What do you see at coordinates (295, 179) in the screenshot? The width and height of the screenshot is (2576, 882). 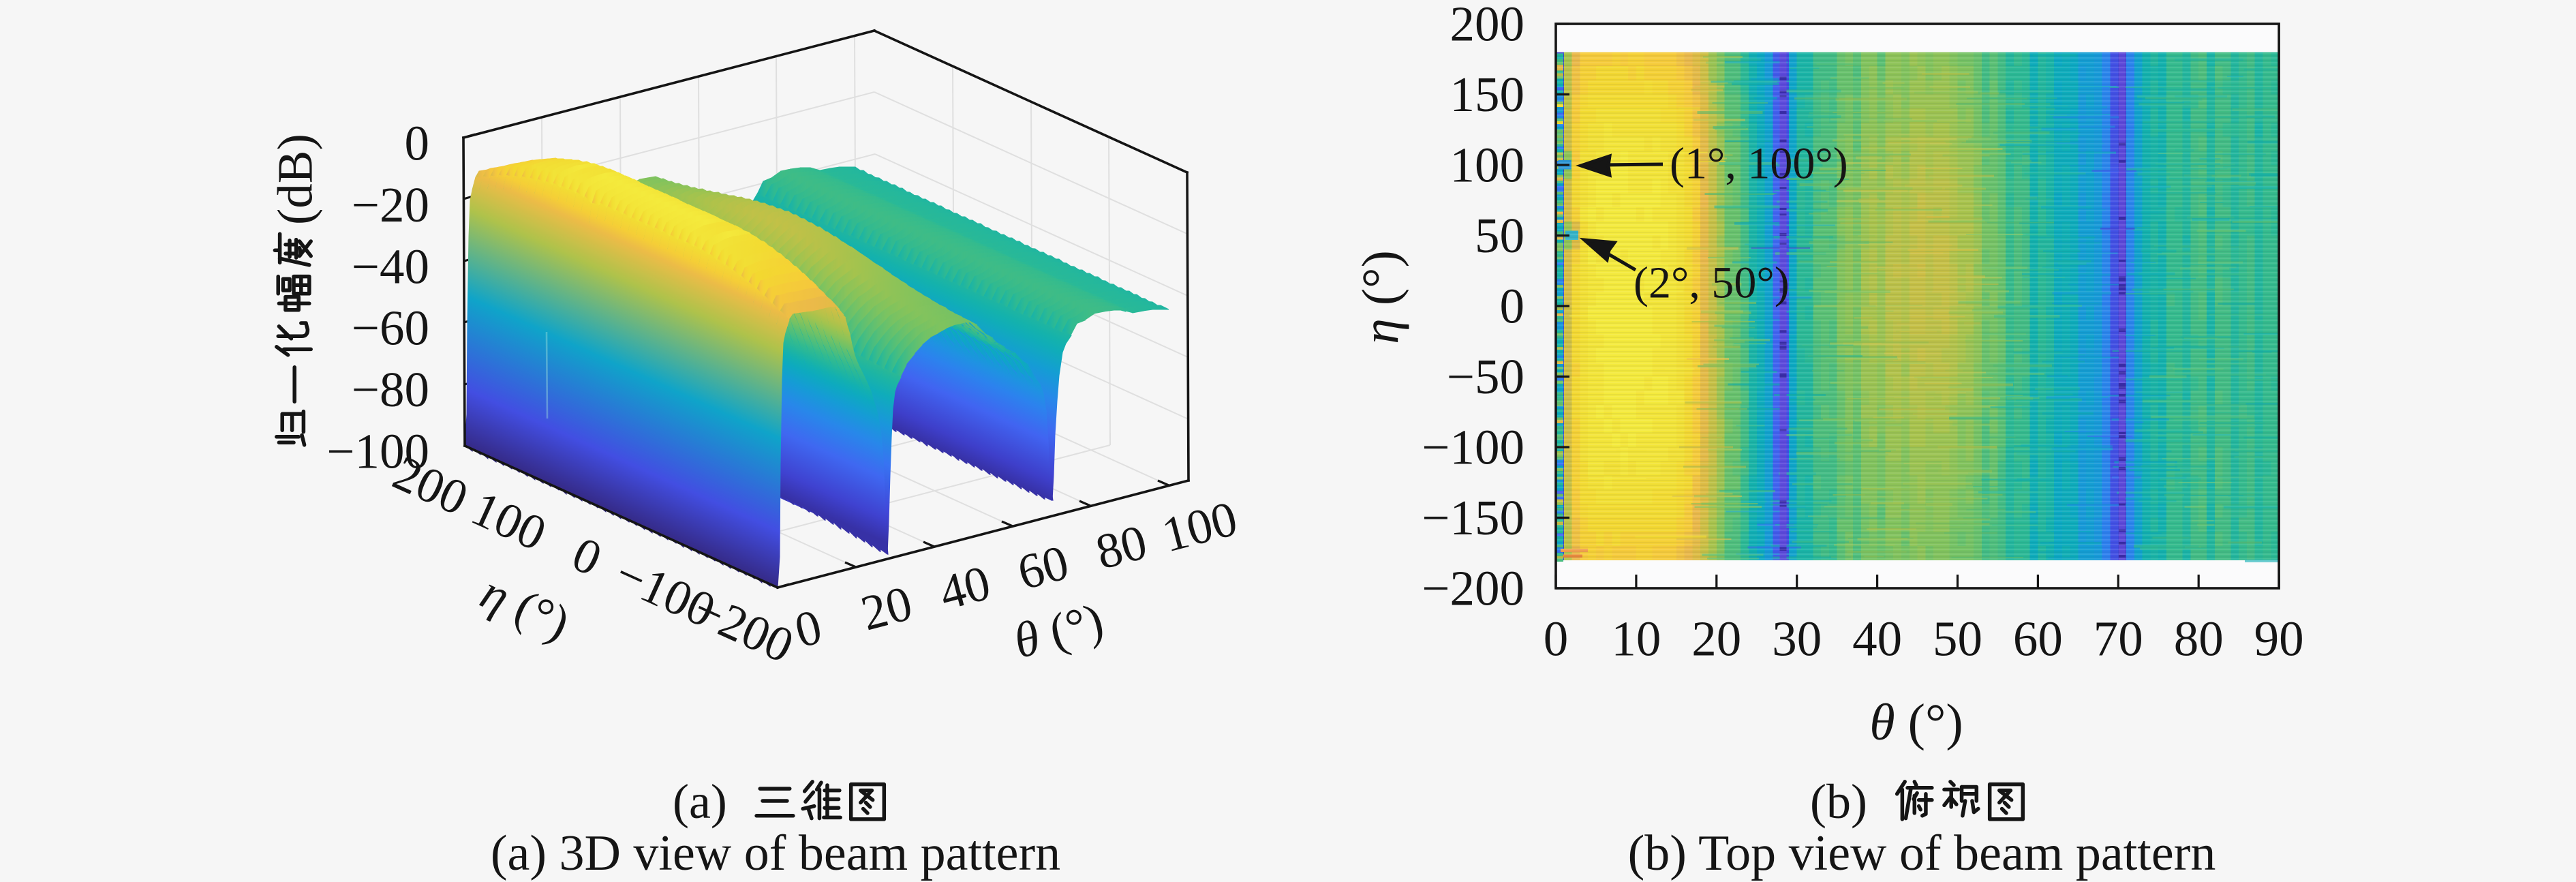 I see `svg-text: (dB)` at bounding box center [295, 179].